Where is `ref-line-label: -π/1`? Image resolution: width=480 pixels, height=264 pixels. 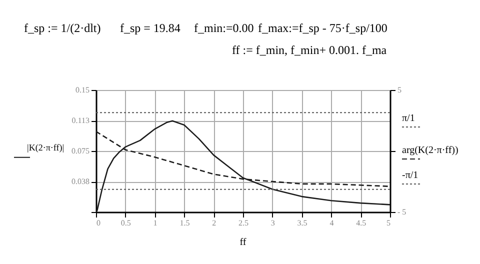 ref-line-label: -π/1 is located at coordinates (410, 175).